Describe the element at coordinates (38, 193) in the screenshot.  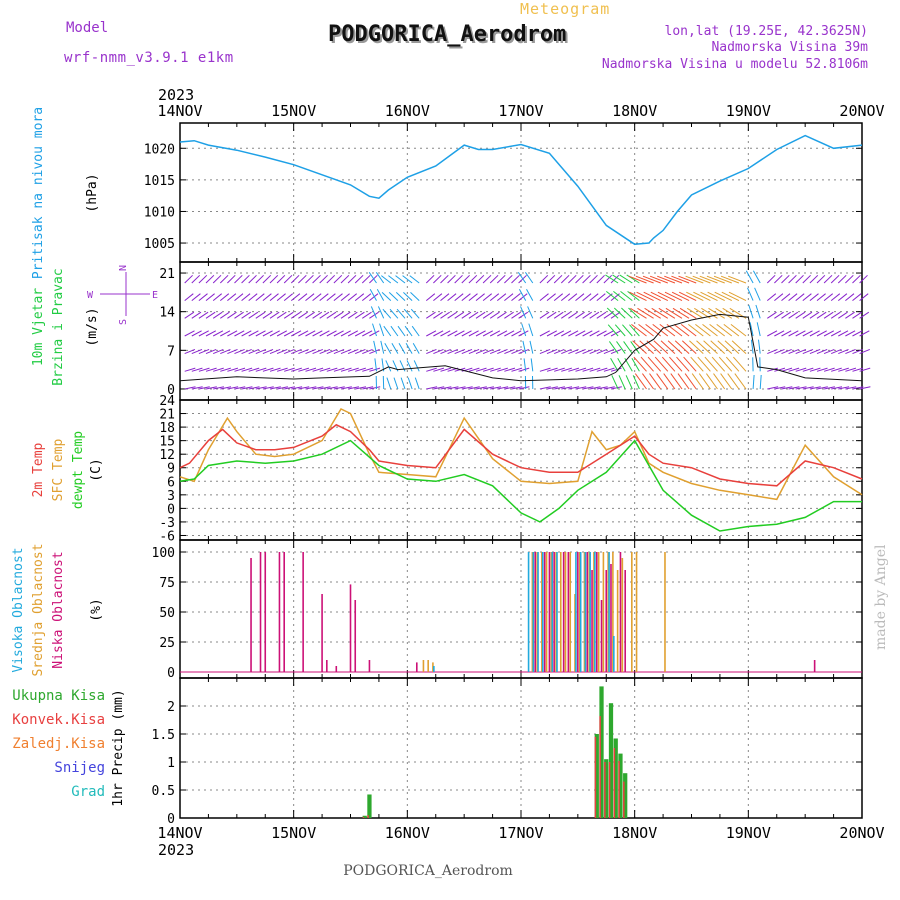
I see `pressure-ylabel: Pritisak na nivou mora` at that location.